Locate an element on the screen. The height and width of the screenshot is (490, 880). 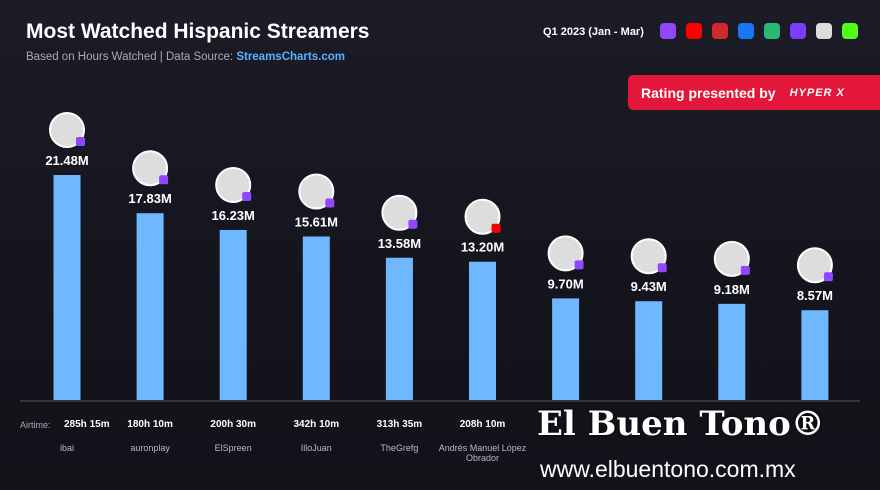
airtime-value: 200h 30m is located at coordinates (233, 424).